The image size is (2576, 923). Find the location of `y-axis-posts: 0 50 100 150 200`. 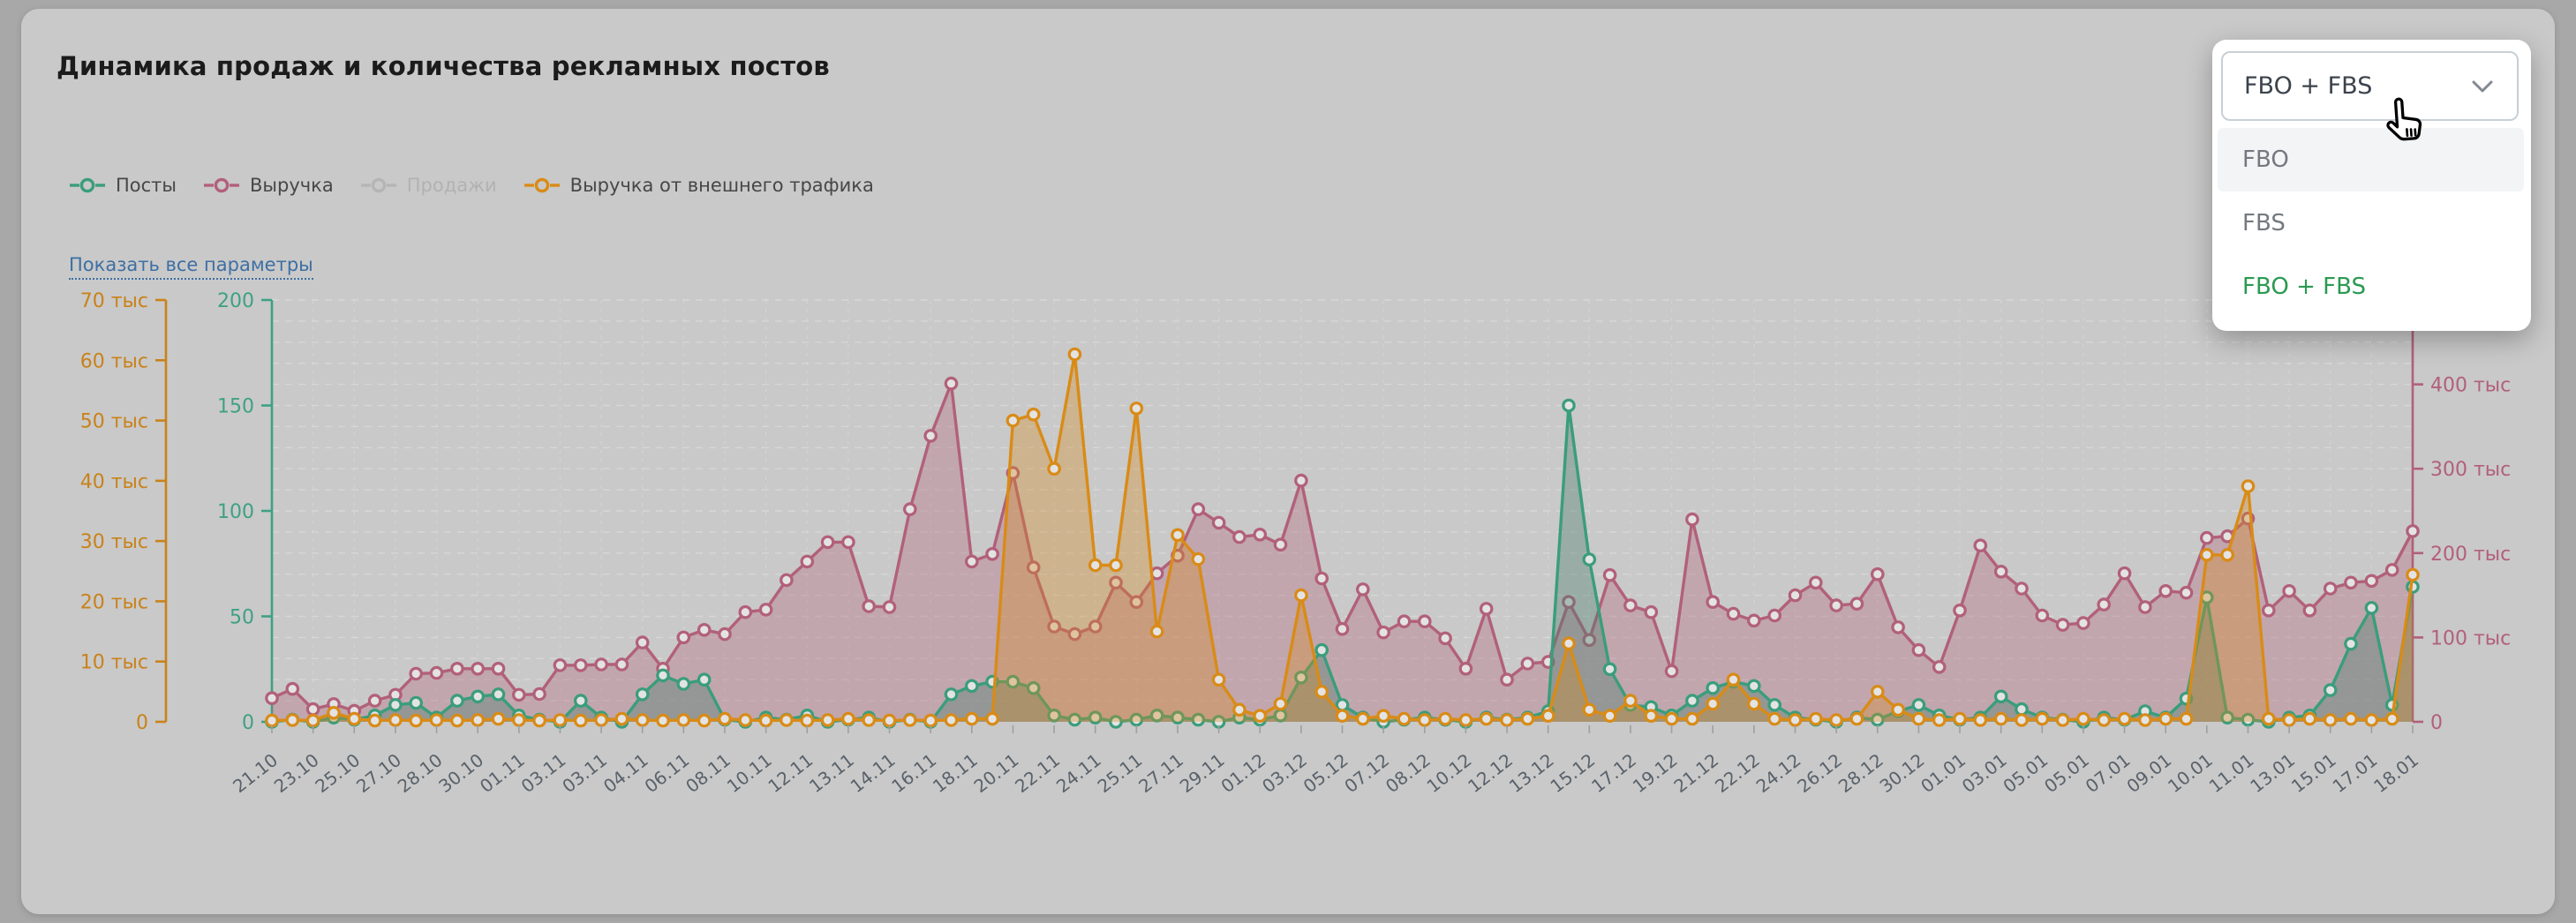

y-axis-posts: 0 50 100 150 200 is located at coordinates (246, 512).